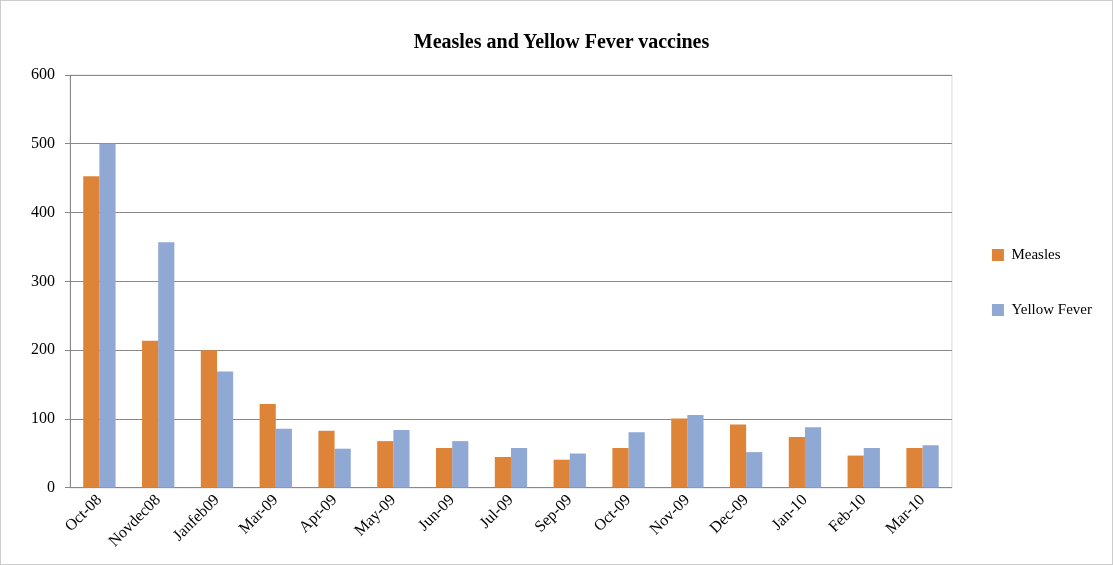 The image size is (1113, 565). What do you see at coordinates (43, 211) in the screenshot?
I see `y-tick-label: 400` at bounding box center [43, 211].